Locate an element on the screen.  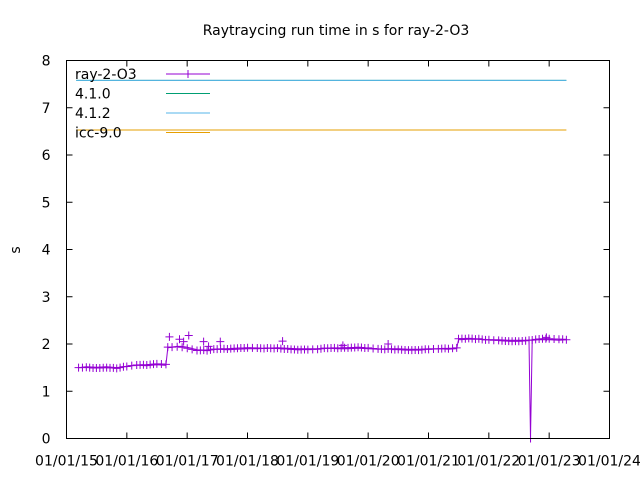
x-tick-label: 01/01/21 is located at coordinates (428, 462).